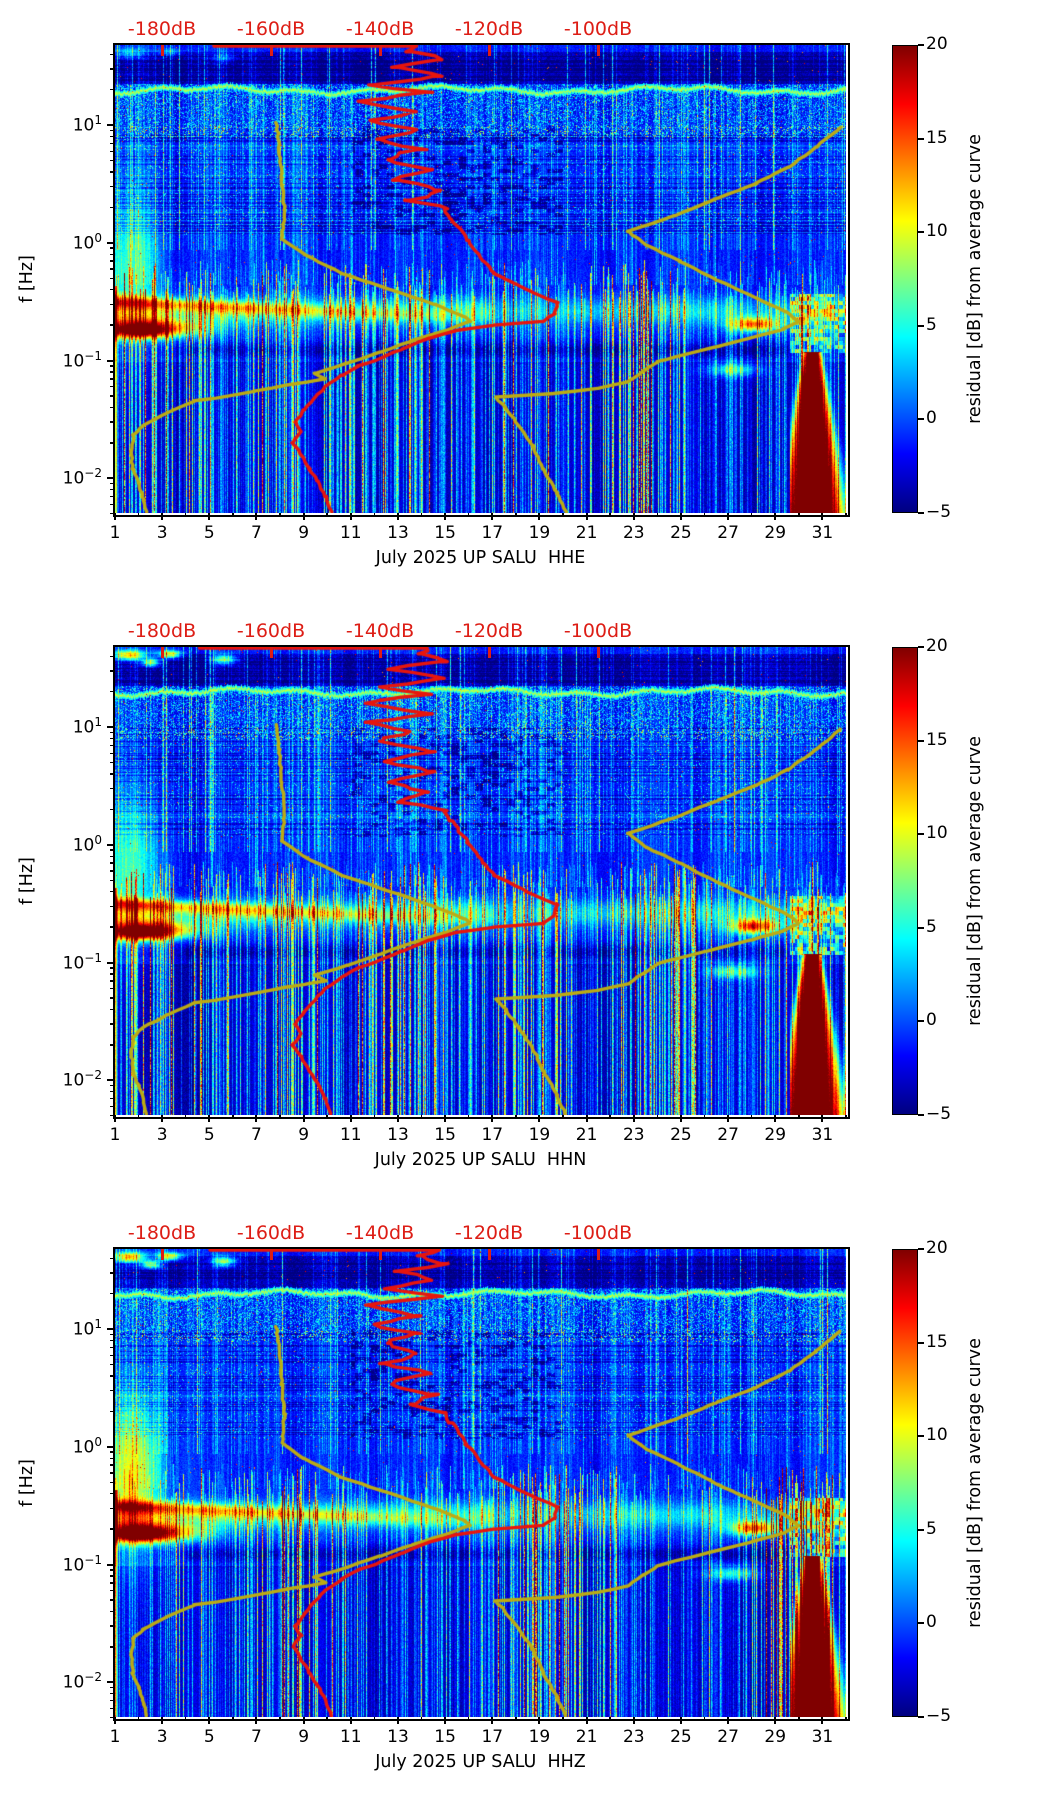 The image size is (1052, 1806). I want to click on x-tick-label: 7, so click(256, 533).